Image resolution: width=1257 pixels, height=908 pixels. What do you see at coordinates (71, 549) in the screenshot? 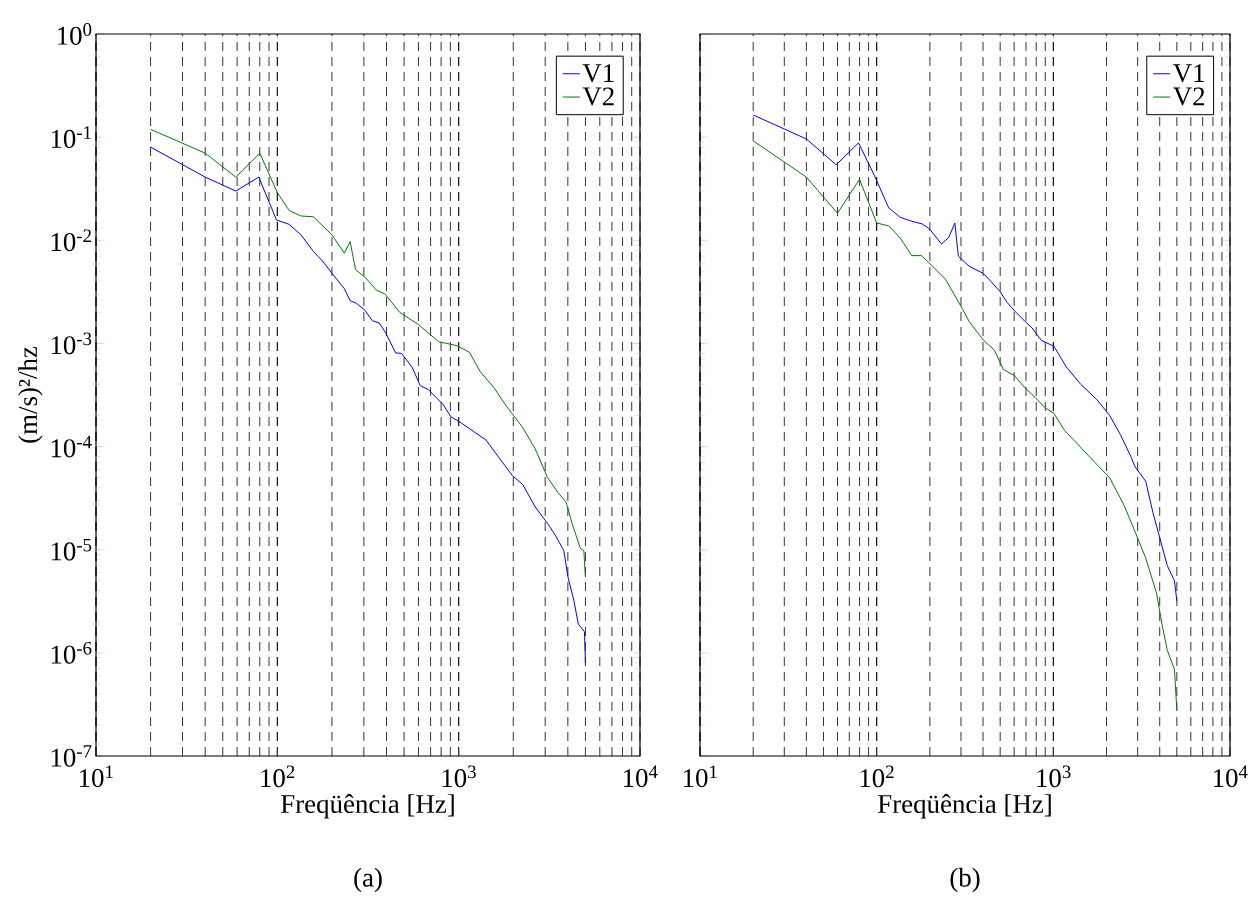
I see `y-tick-label: 10$^{-5}$` at bounding box center [71, 549].